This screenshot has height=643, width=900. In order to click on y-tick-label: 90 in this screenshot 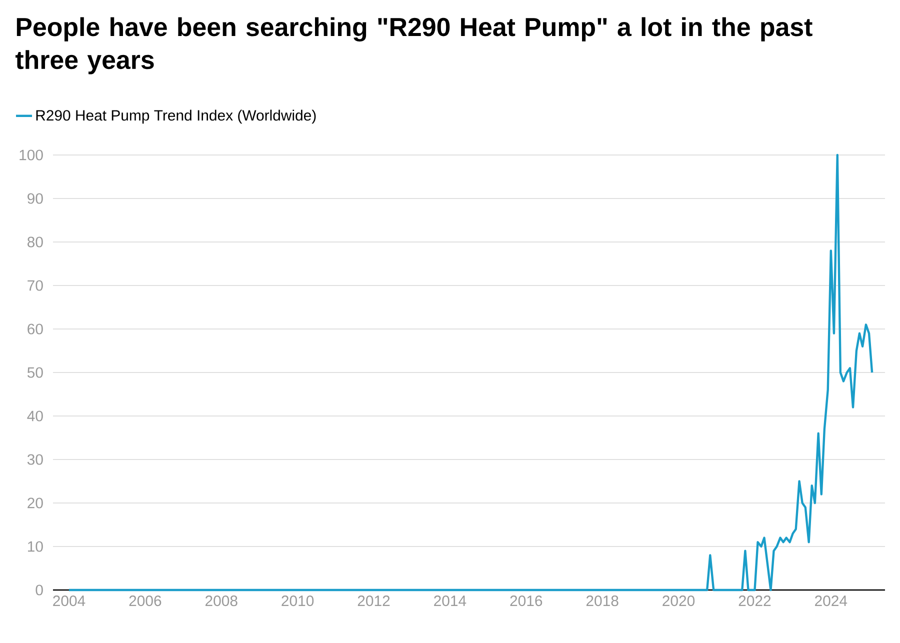, I will do `click(35, 198)`.